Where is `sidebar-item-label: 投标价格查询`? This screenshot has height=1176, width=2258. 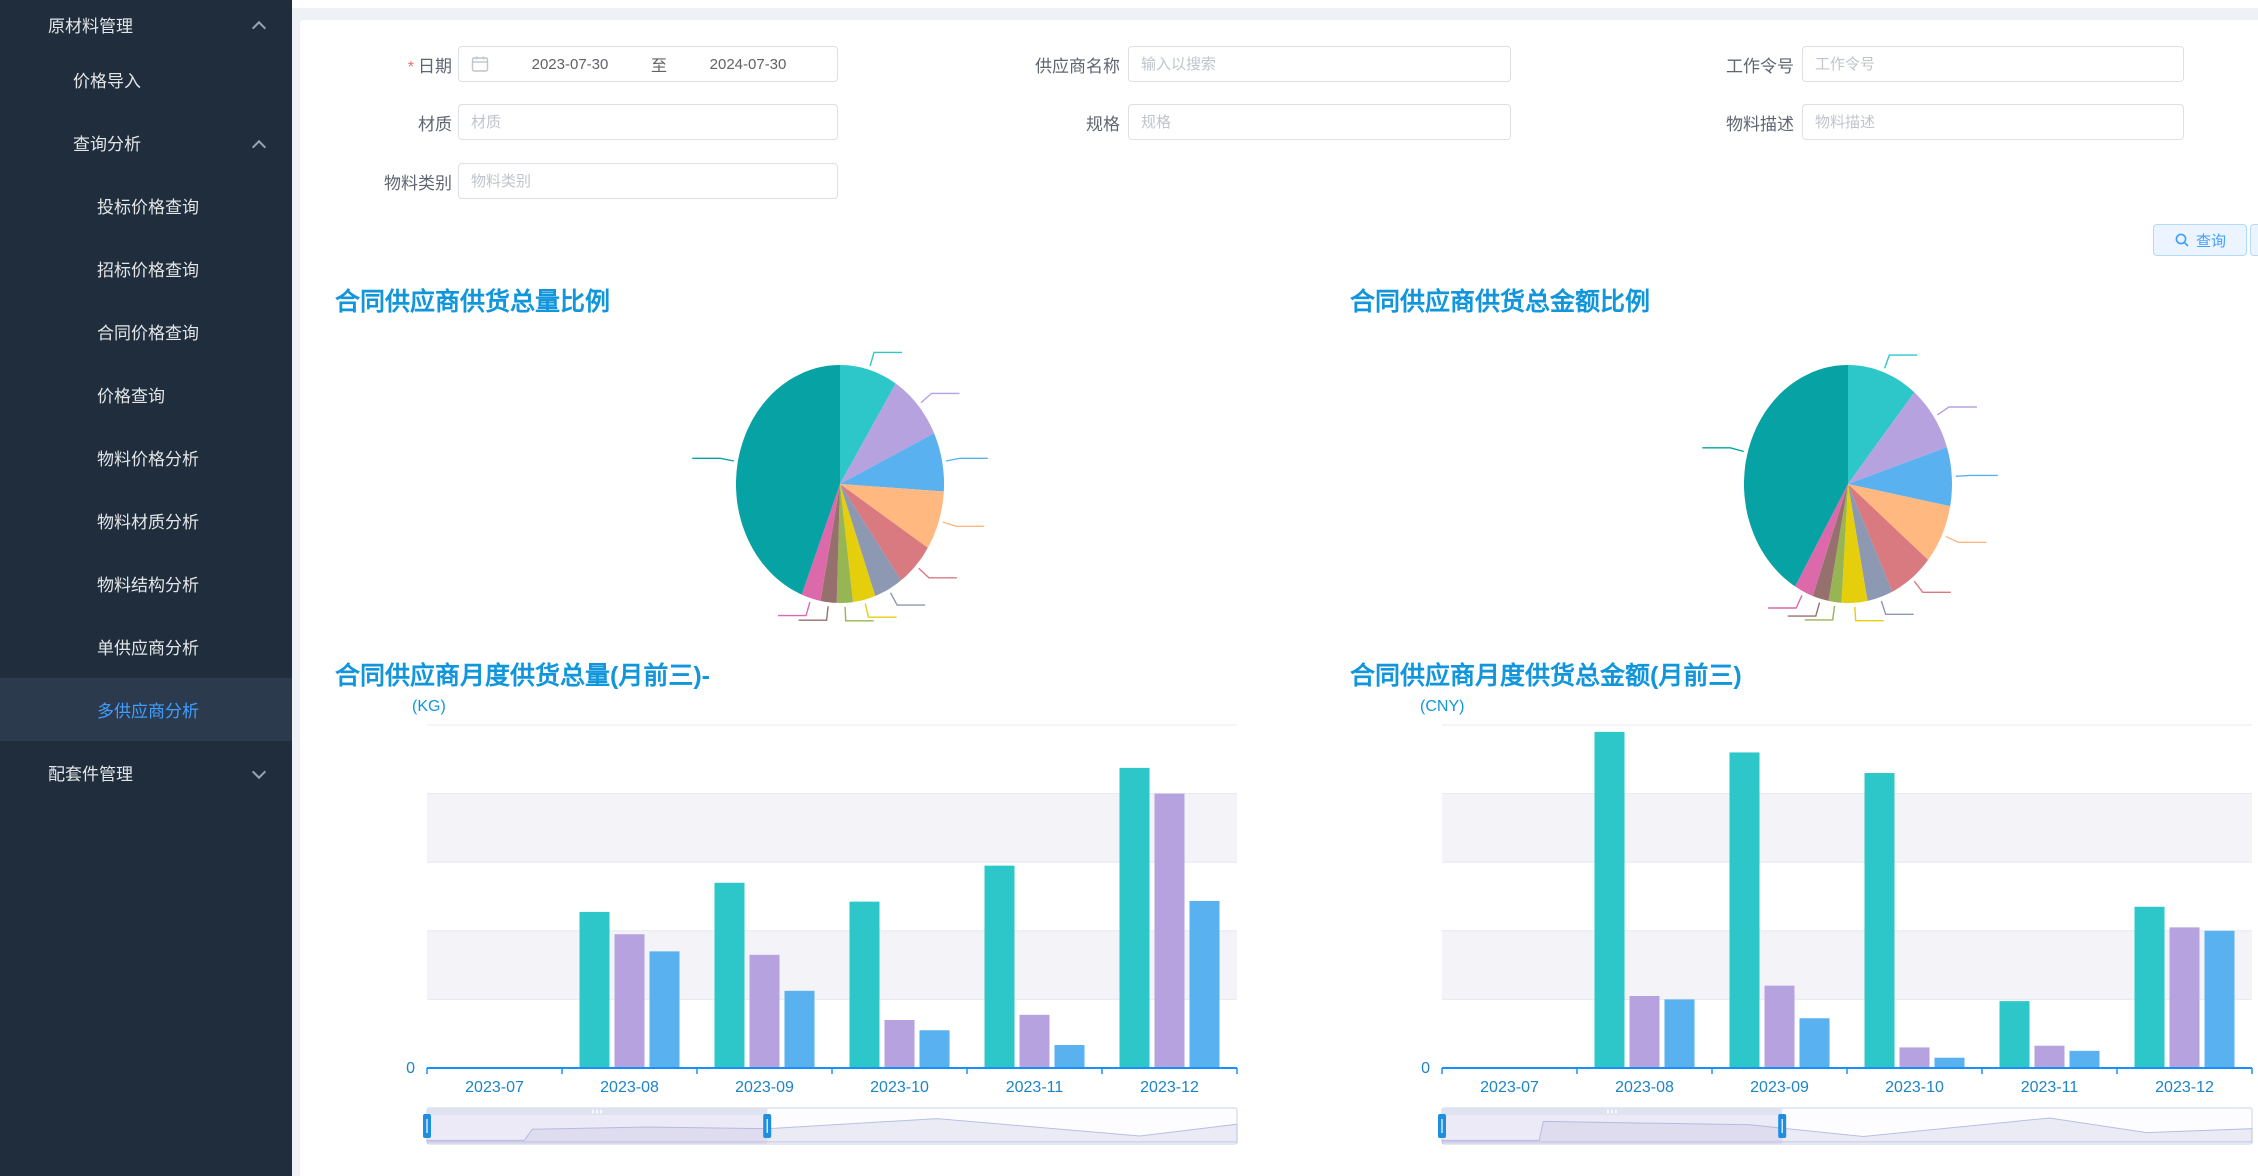
sidebar-item-label: 投标价格查询 is located at coordinates (148, 207).